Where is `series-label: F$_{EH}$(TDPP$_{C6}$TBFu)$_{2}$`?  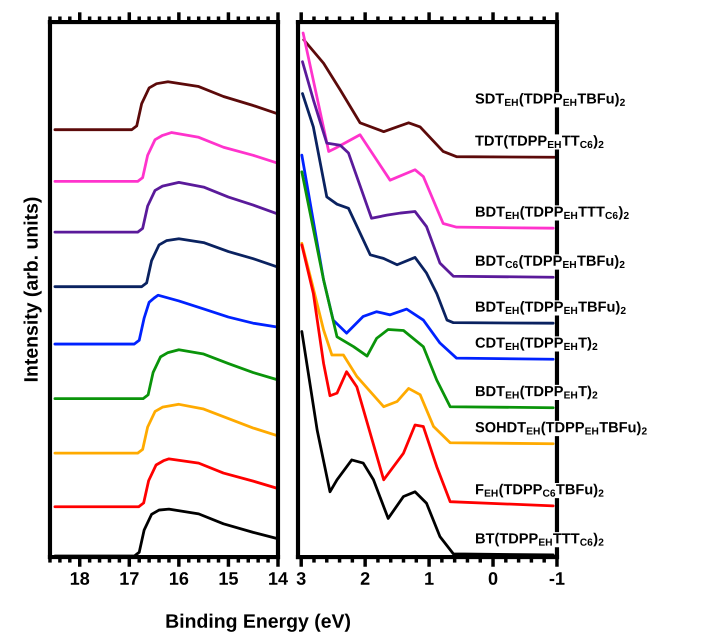 series-label: F$_{EH}$(TDPP$_{C6}$TBFu)$_{2}$ is located at coordinates (540, 491).